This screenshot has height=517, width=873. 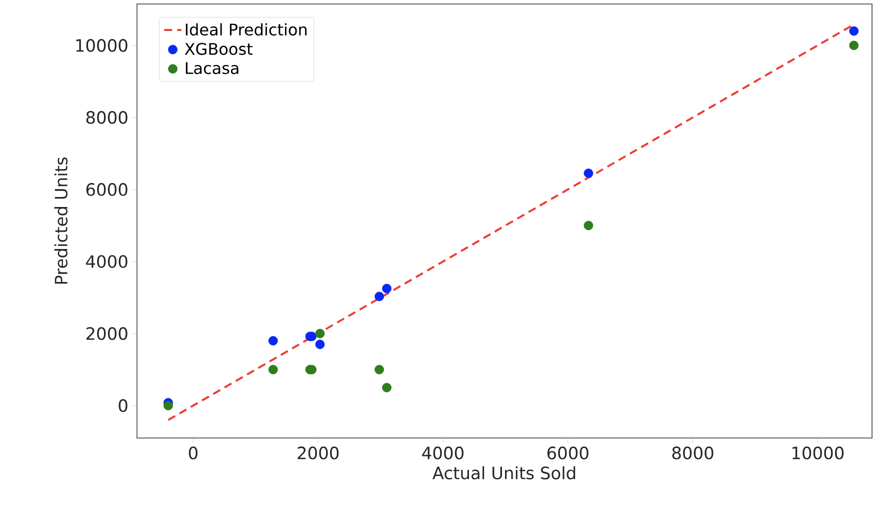 I want to click on y-tick-label: 4000, so click(x=107, y=261).